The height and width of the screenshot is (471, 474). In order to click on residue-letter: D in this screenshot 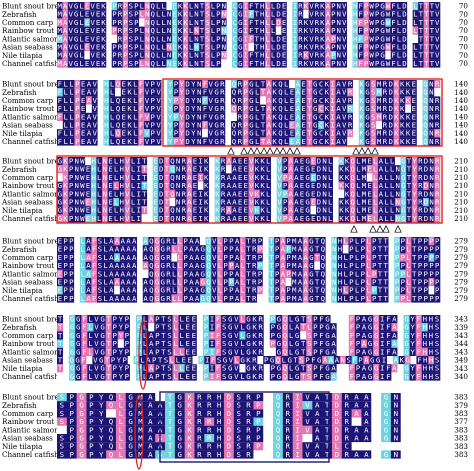, I will do `click(278, 30)`.